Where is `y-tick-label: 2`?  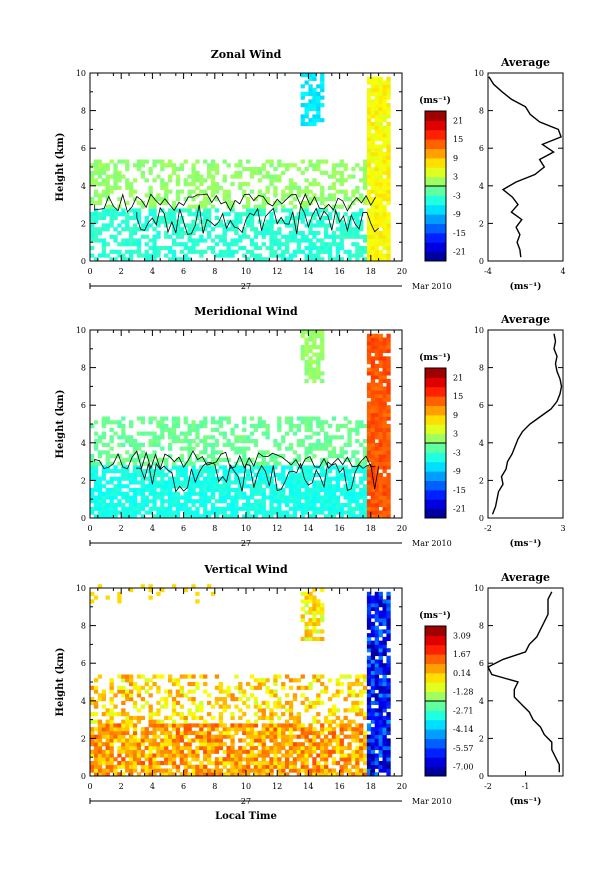
y-tick-label: 2 is located at coordinates (83, 738).